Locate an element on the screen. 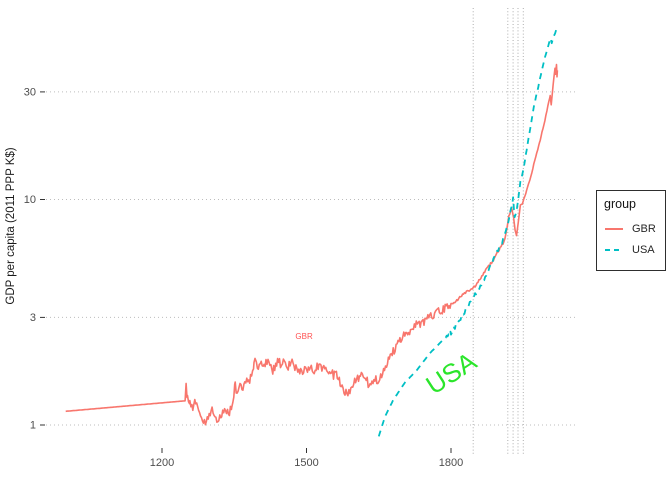 The width and height of the screenshot is (672, 480). x-tick-label-1500: 1500 is located at coordinates (306, 463).